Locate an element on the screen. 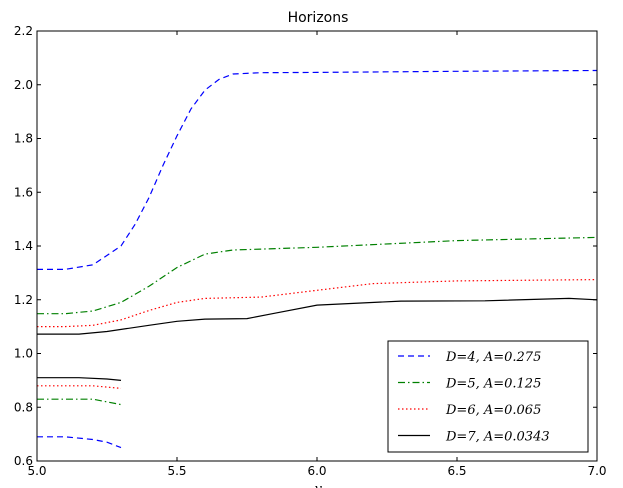 Image resolution: width=623 pixels, height=488 pixels. y-tick-label: 1.8 is located at coordinates (23, 139).